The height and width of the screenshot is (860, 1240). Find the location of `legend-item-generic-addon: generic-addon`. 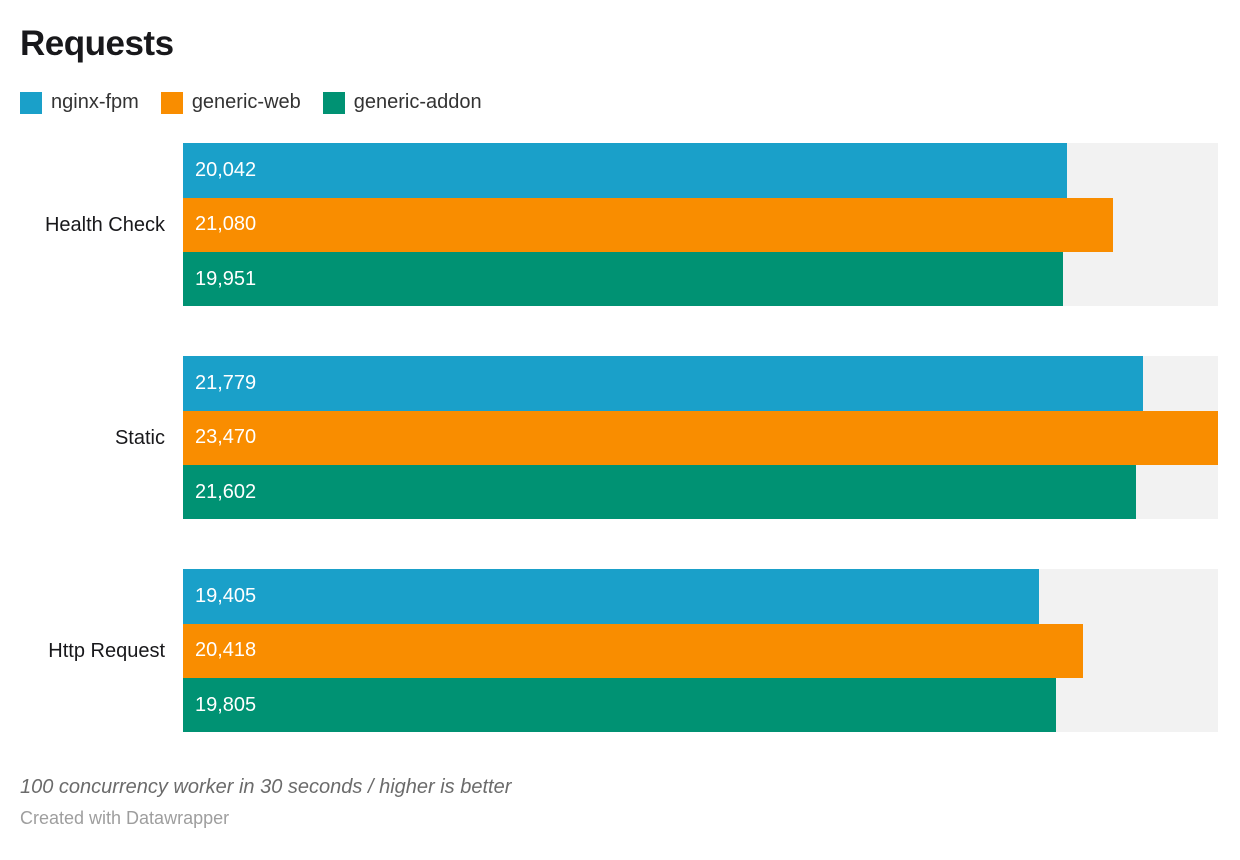

legend-item-generic-addon: generic-addon is located at coordinates (402, 102).